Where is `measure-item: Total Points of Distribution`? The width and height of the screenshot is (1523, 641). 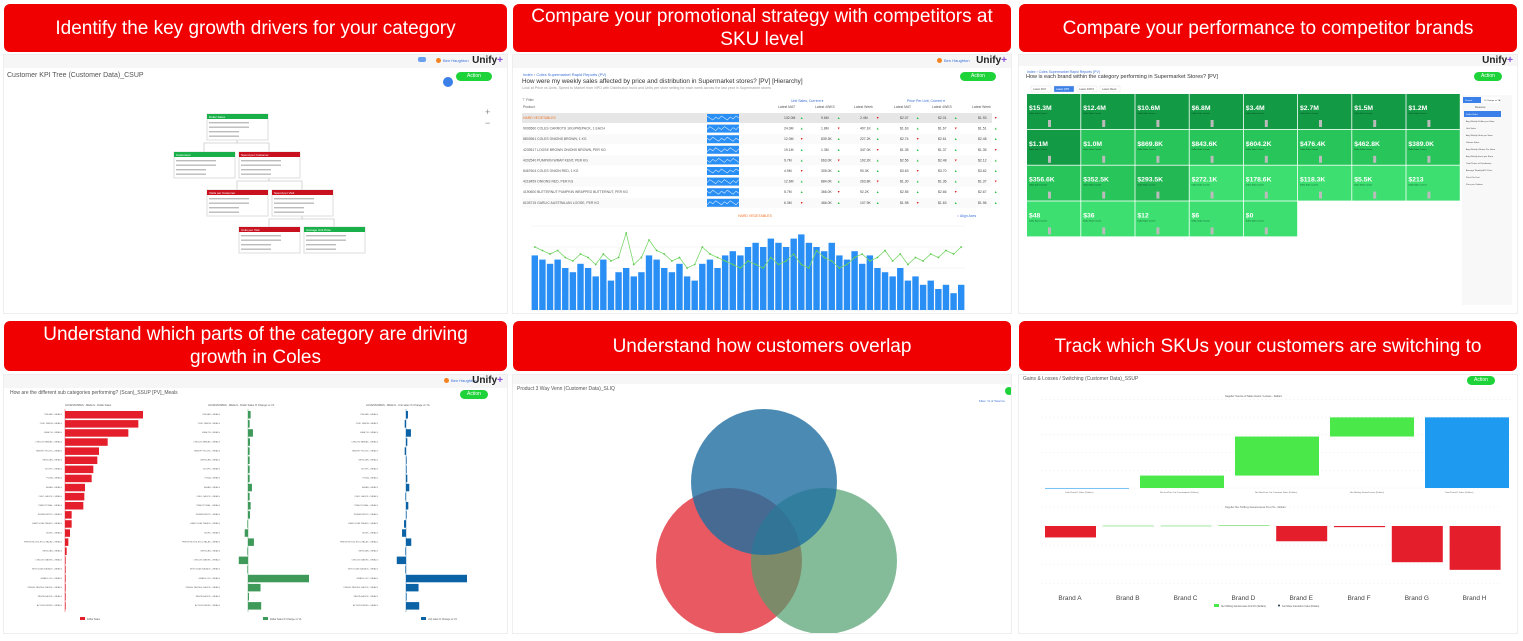 measure-item: Total Points of Distribution is located at coordinates (1479, 163).